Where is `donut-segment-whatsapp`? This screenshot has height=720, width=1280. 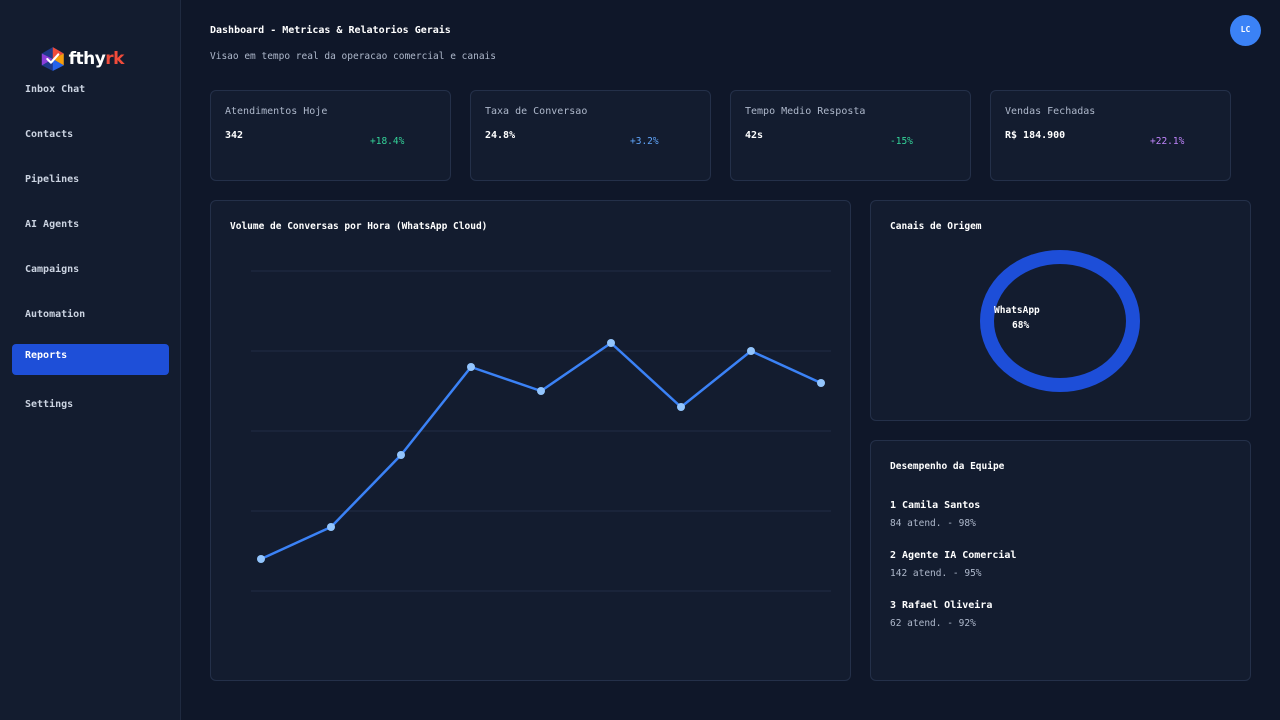 donut-segment-whatsapp is located at coordinates (1060, 321).